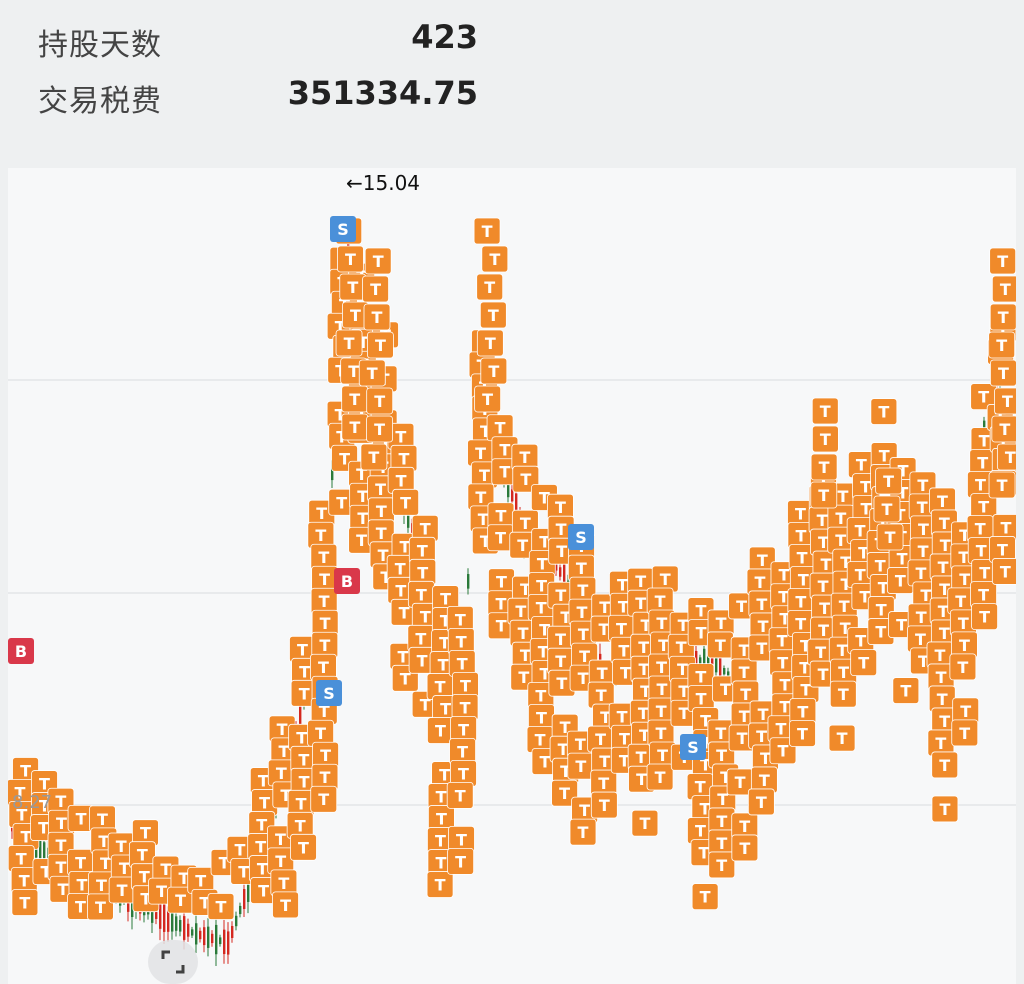  I want to click on trade-marker-b: B, so click(347, 581).